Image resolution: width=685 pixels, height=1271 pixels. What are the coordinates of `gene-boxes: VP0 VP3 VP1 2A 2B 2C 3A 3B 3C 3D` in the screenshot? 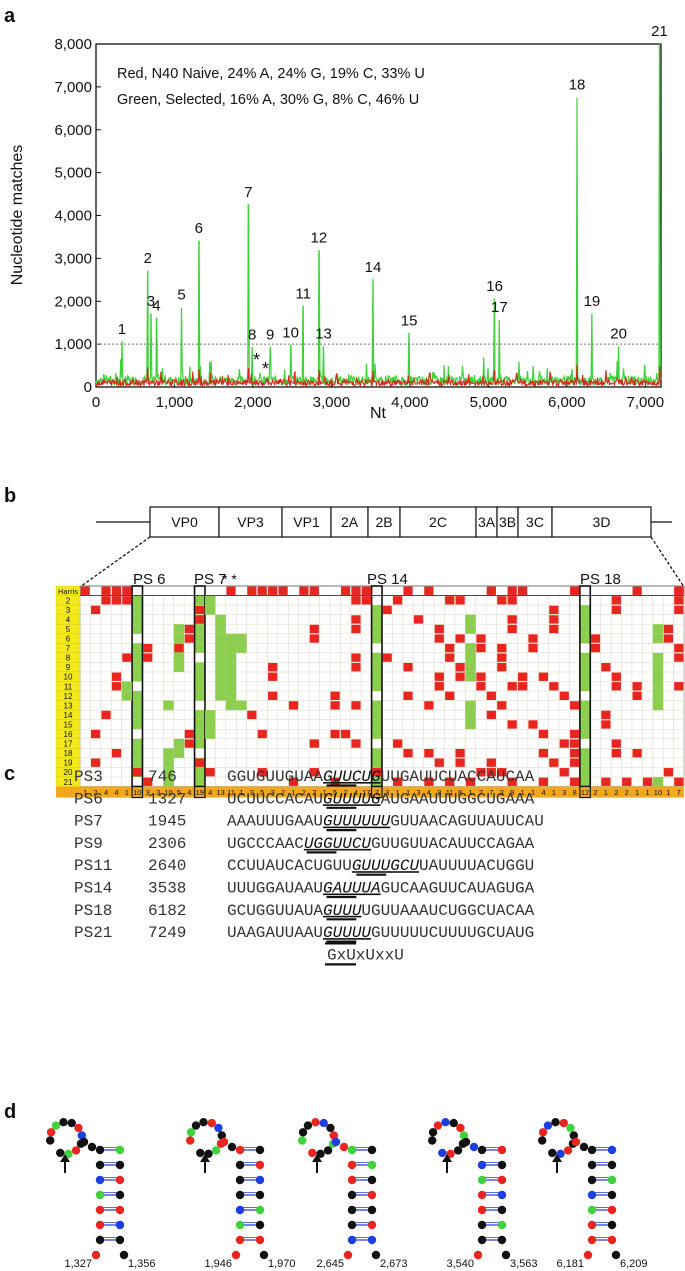 It's located at (400, 522).